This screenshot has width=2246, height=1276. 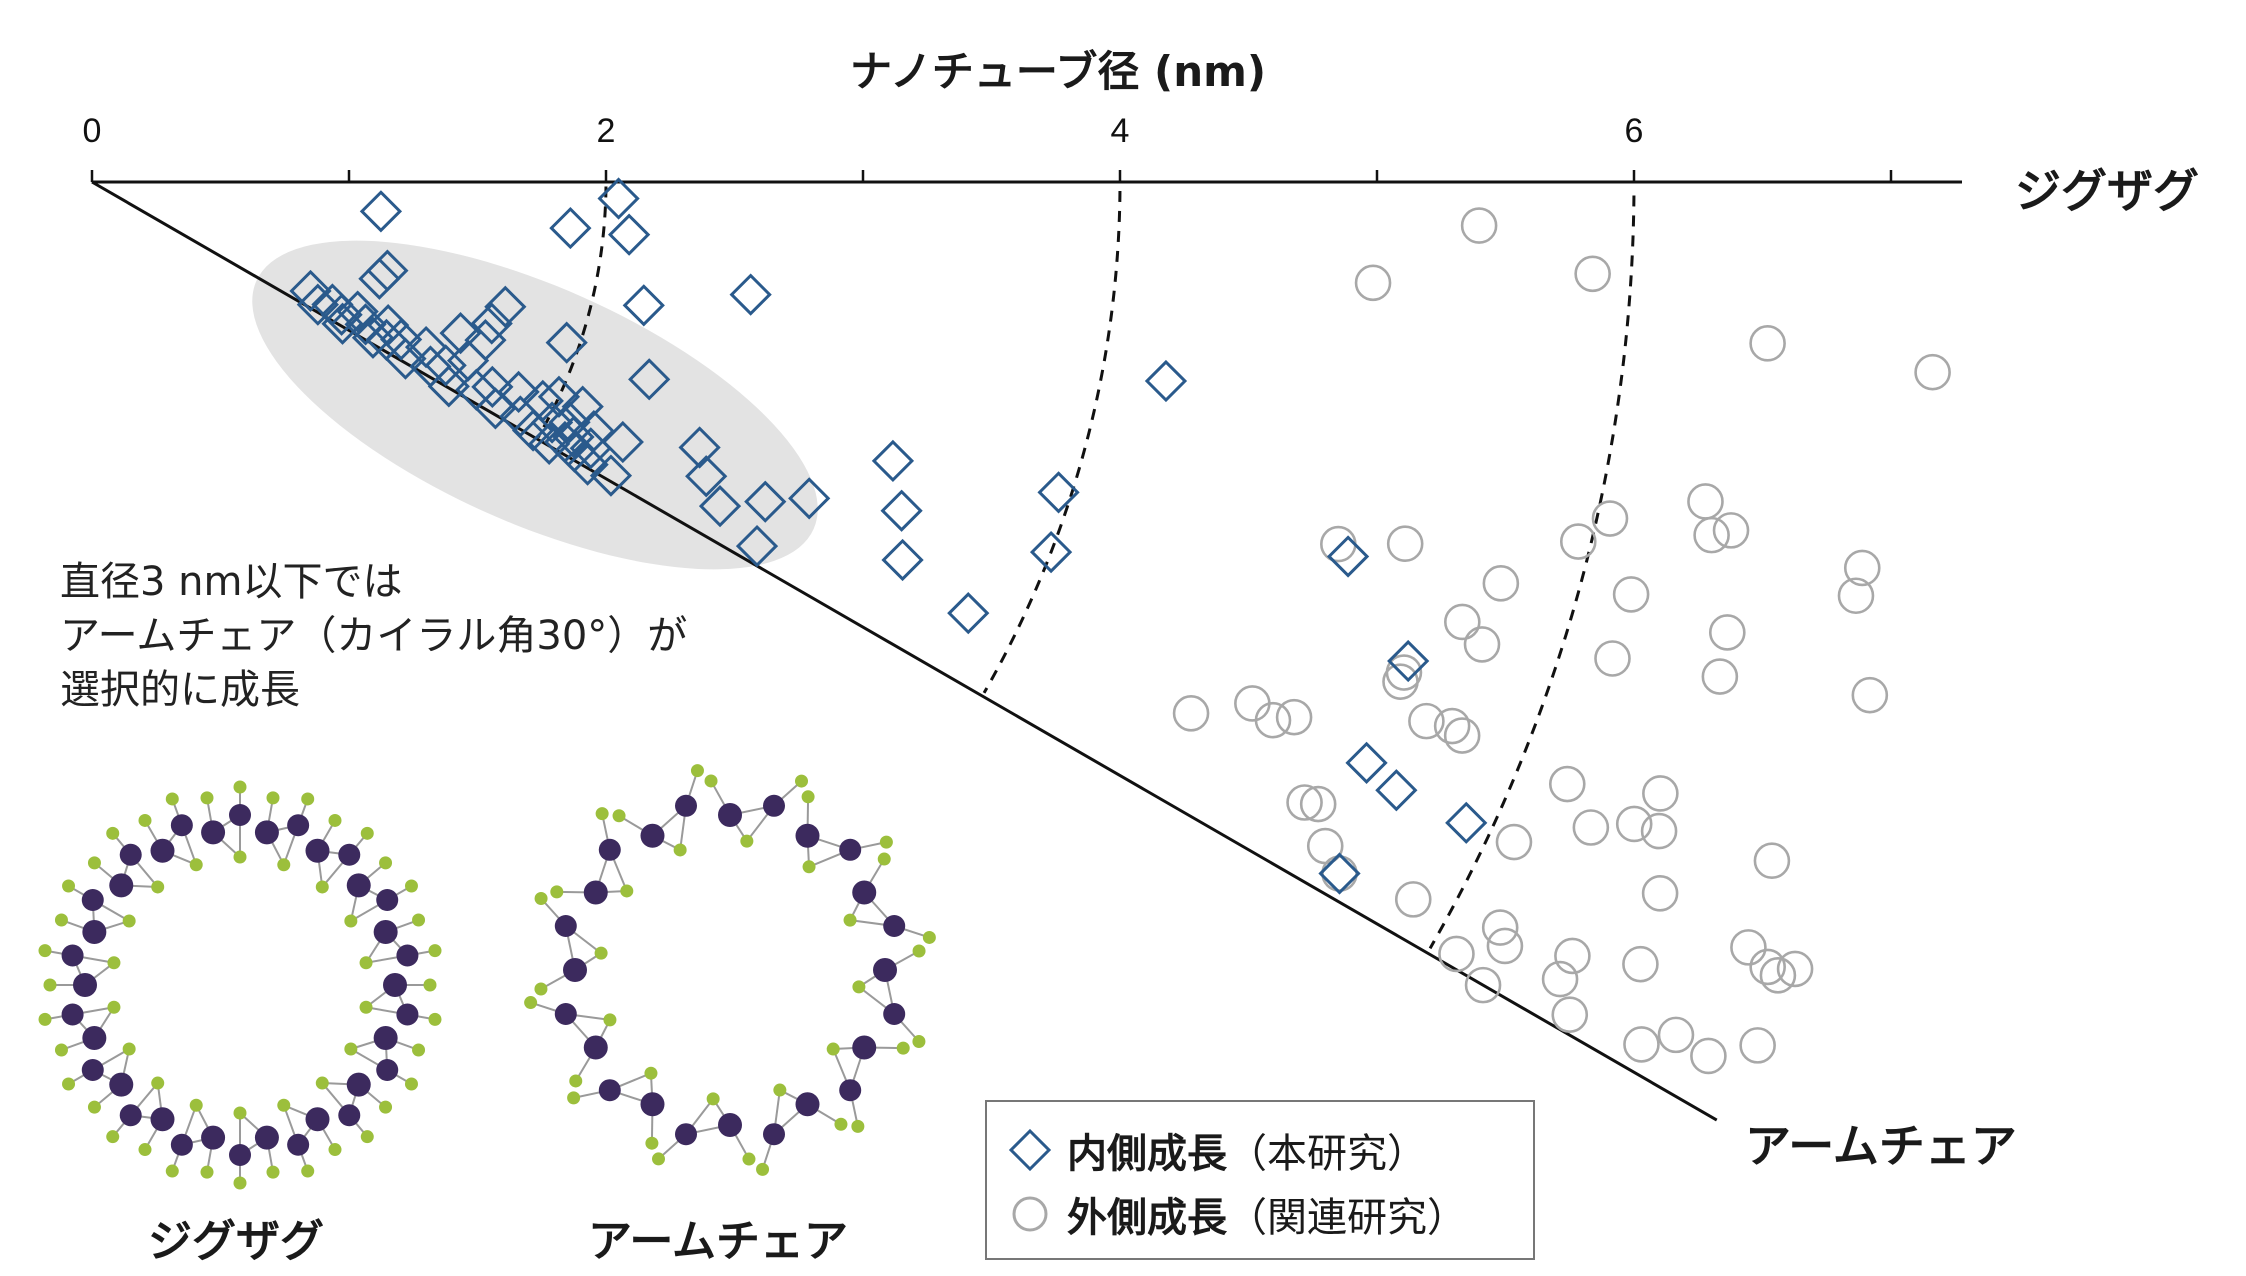 What do you see at coordinates (1881, 1146) in the screenshot?
I see `armchair-direction-label: アームチェア` at bounding box center [1881, 1146].